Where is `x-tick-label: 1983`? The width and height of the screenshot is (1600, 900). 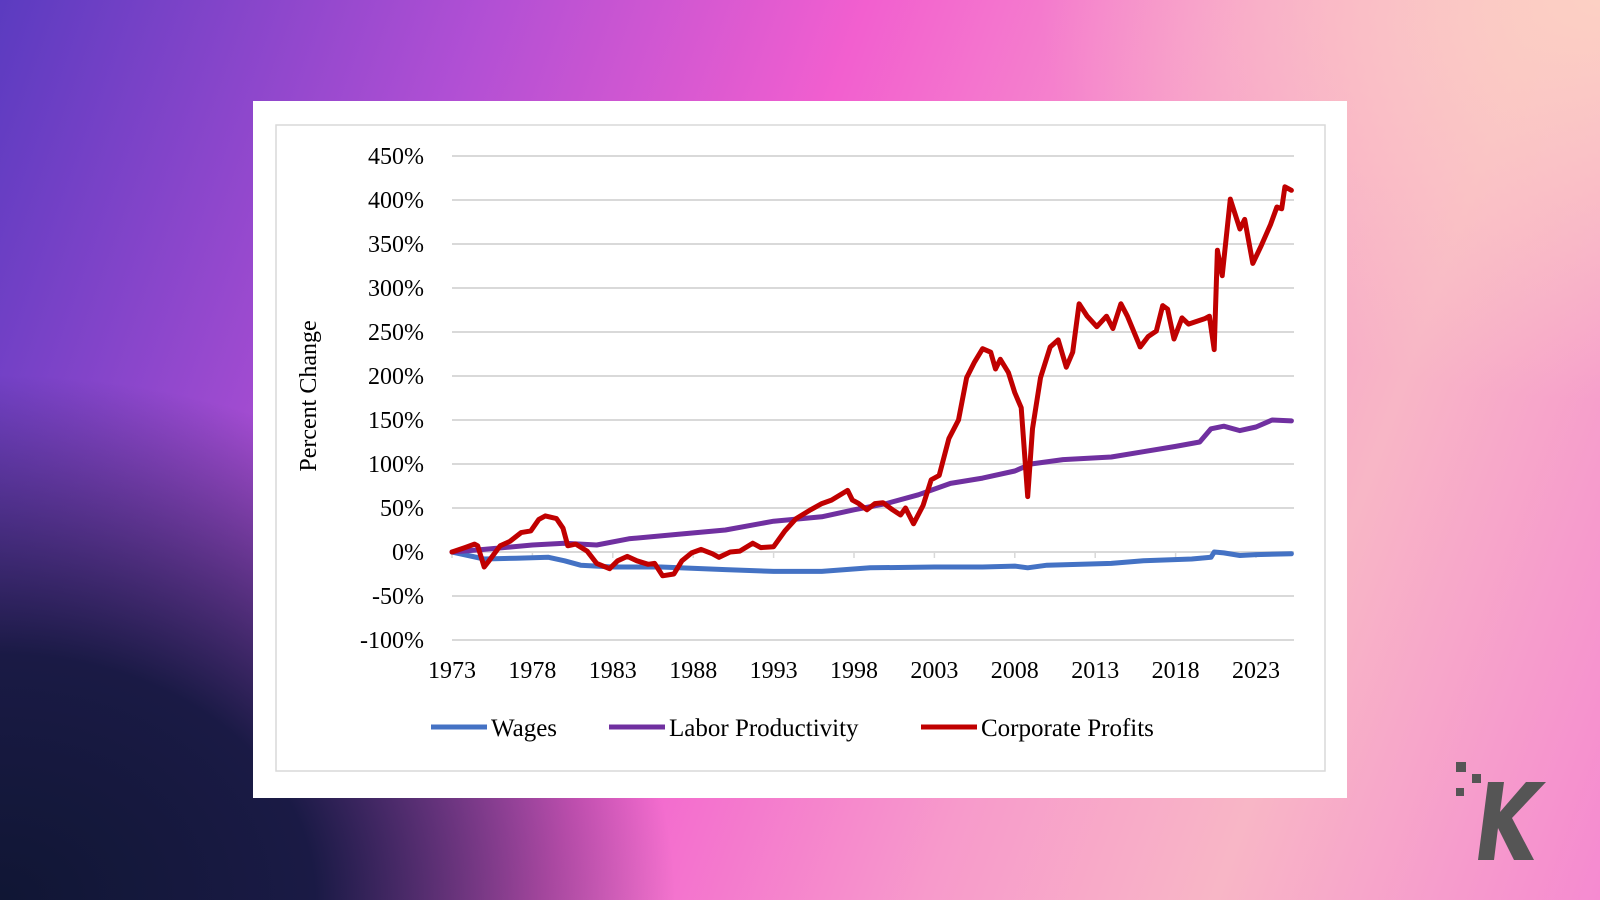
x-tick-label: 1983 is located at coordinates (613, 671).